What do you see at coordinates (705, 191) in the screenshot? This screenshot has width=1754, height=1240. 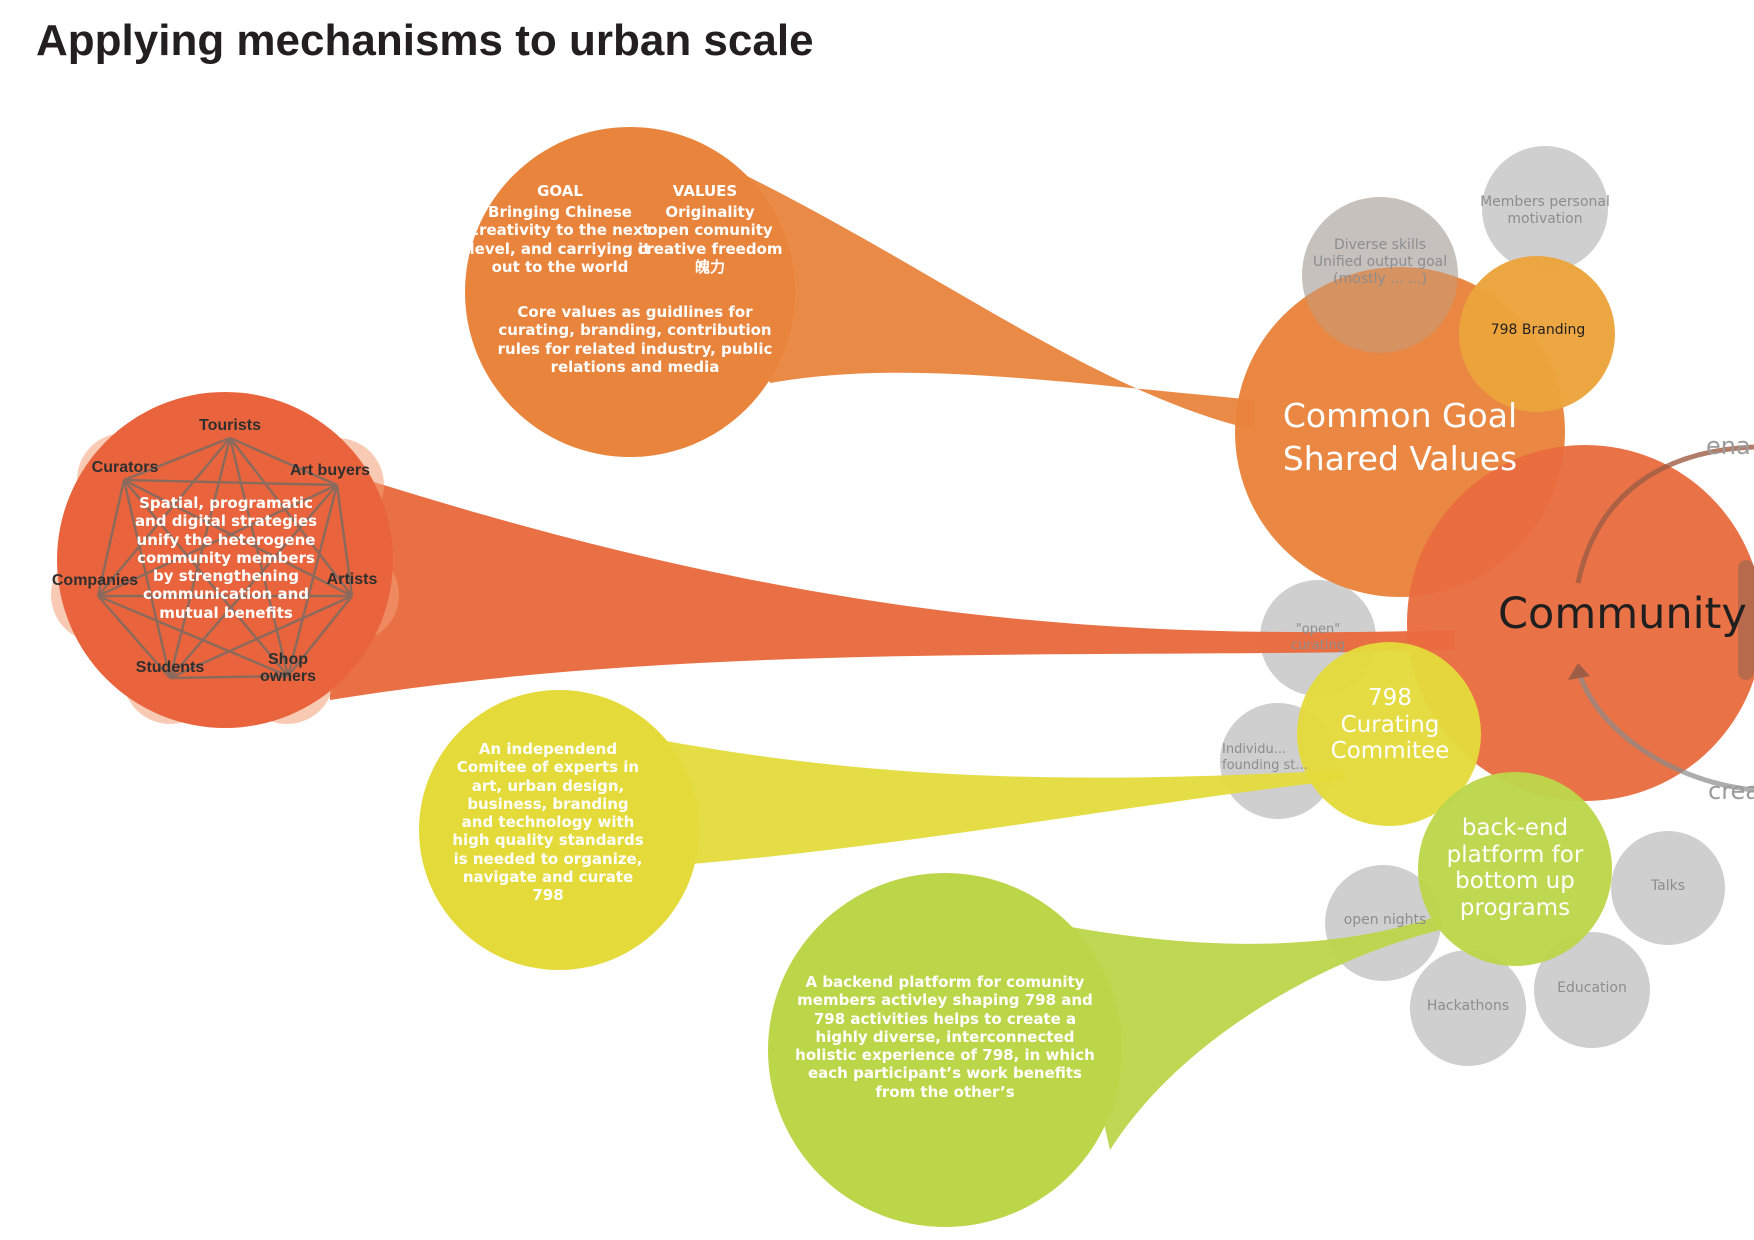 I see `values-heading: VALUES` at bounding box center [705, 191].